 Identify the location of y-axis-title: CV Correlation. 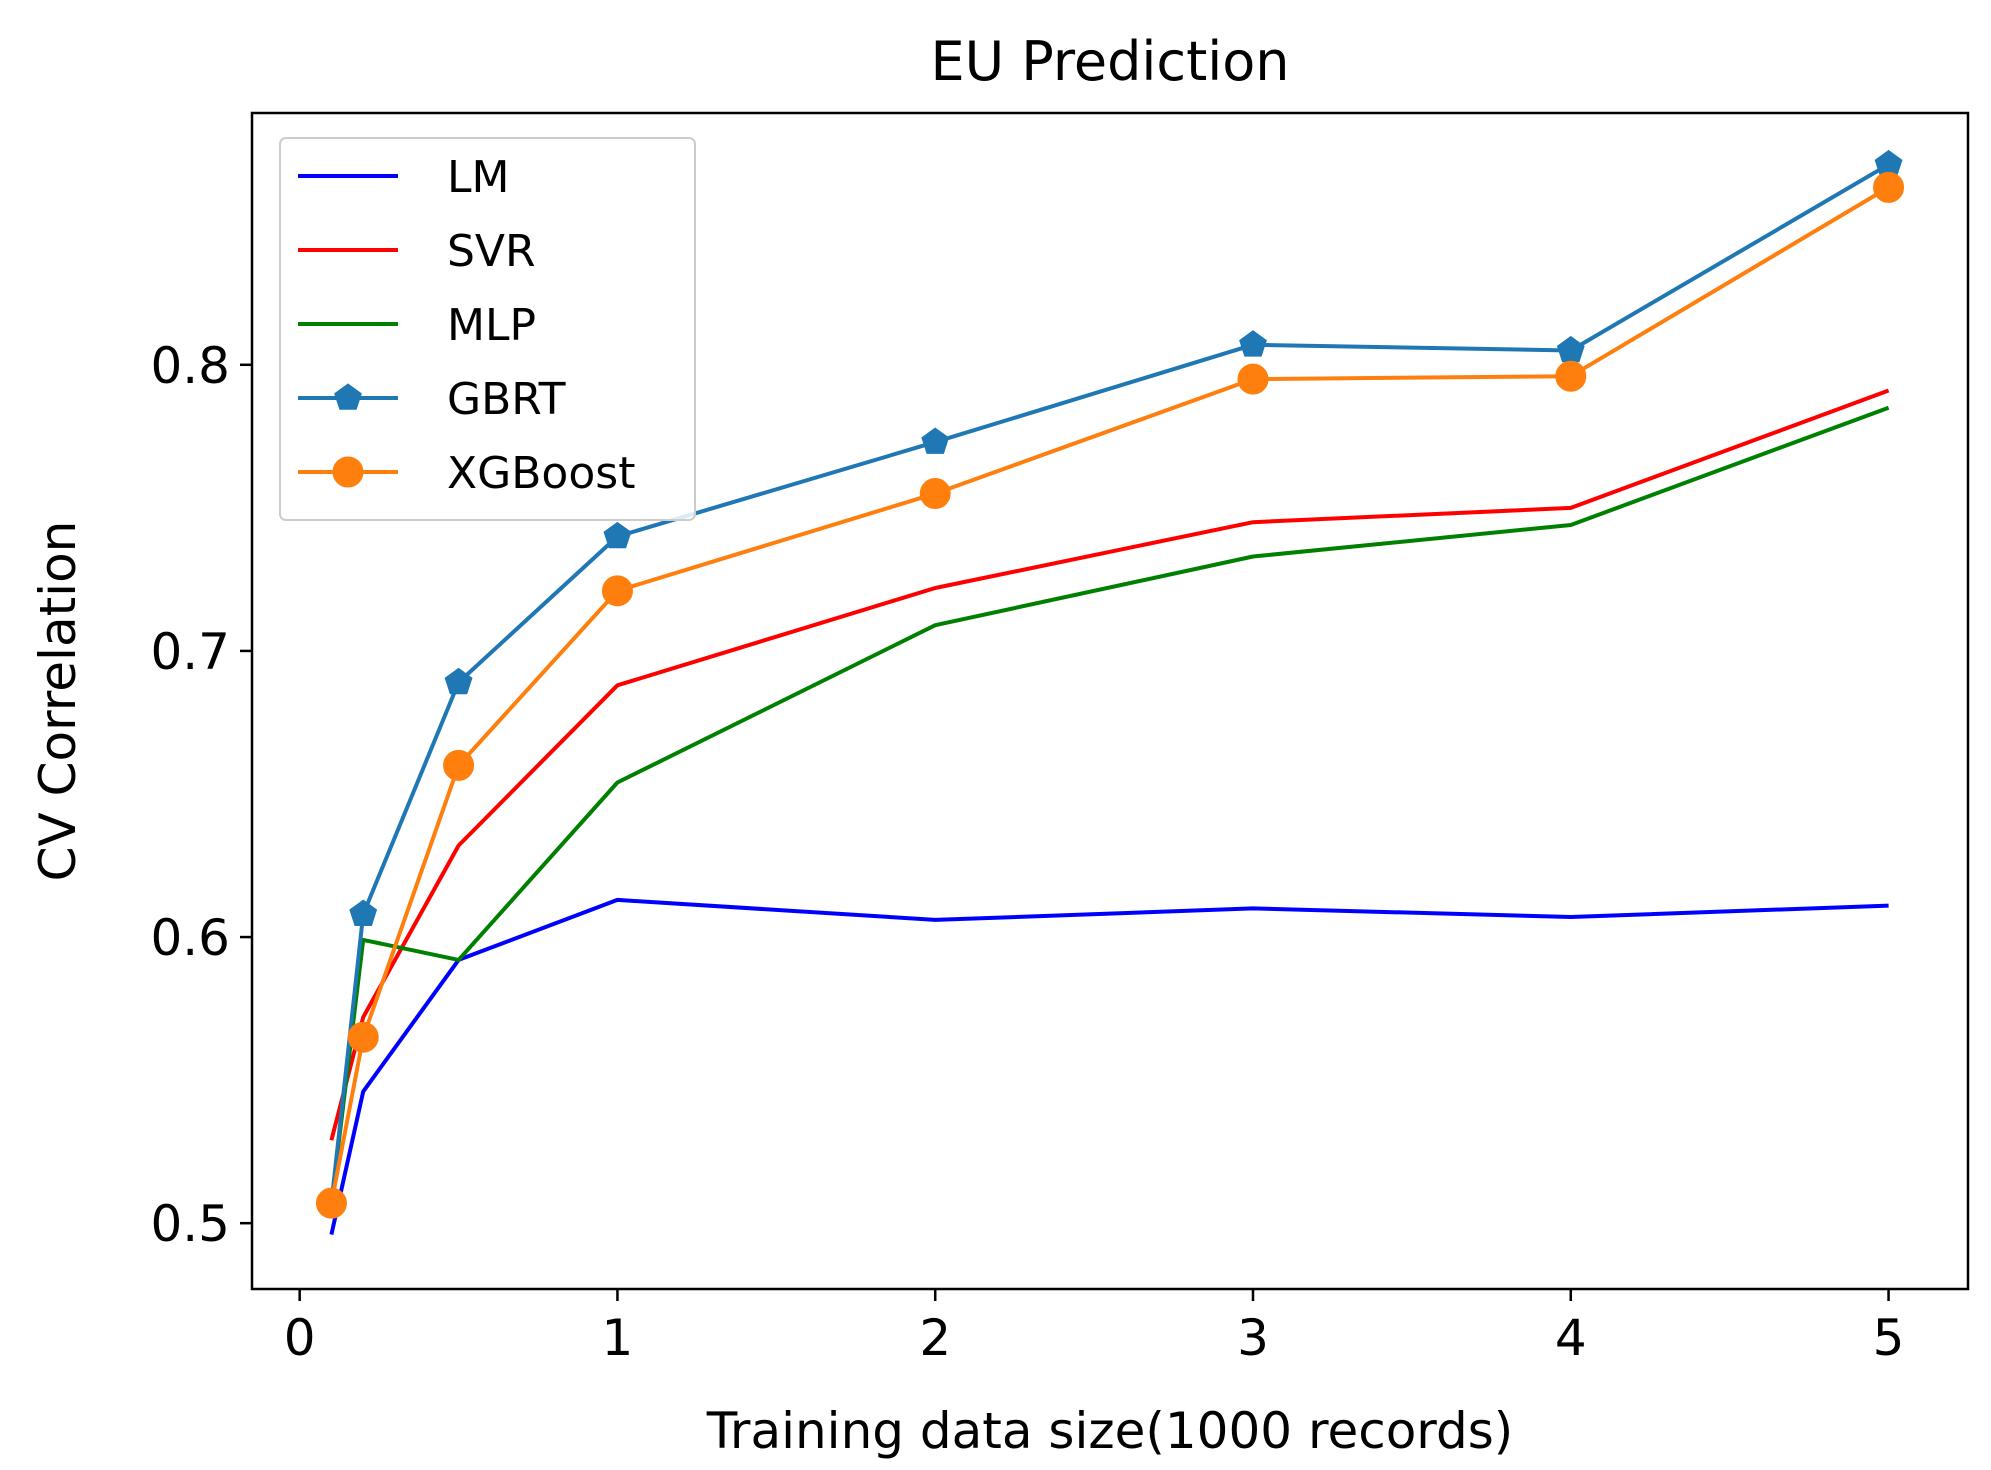
(58, 701).